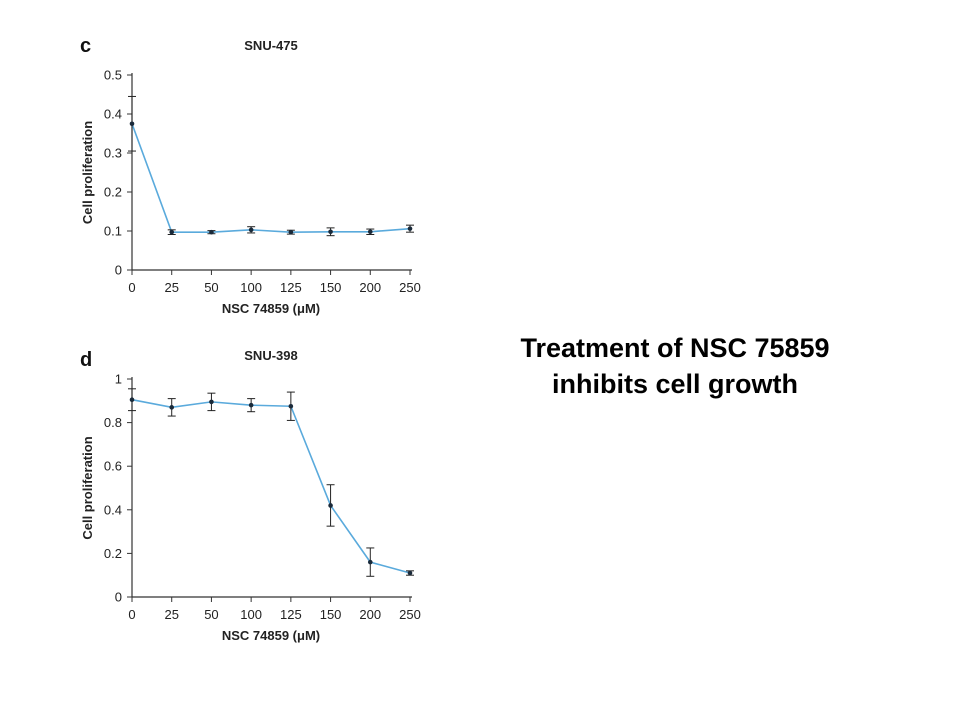 The height and width of the screenshot is (720, 960). What do you see at coordinates (86, 360) in the screenshot?
I see `panel-label: d` at bounding box center [86, 360].